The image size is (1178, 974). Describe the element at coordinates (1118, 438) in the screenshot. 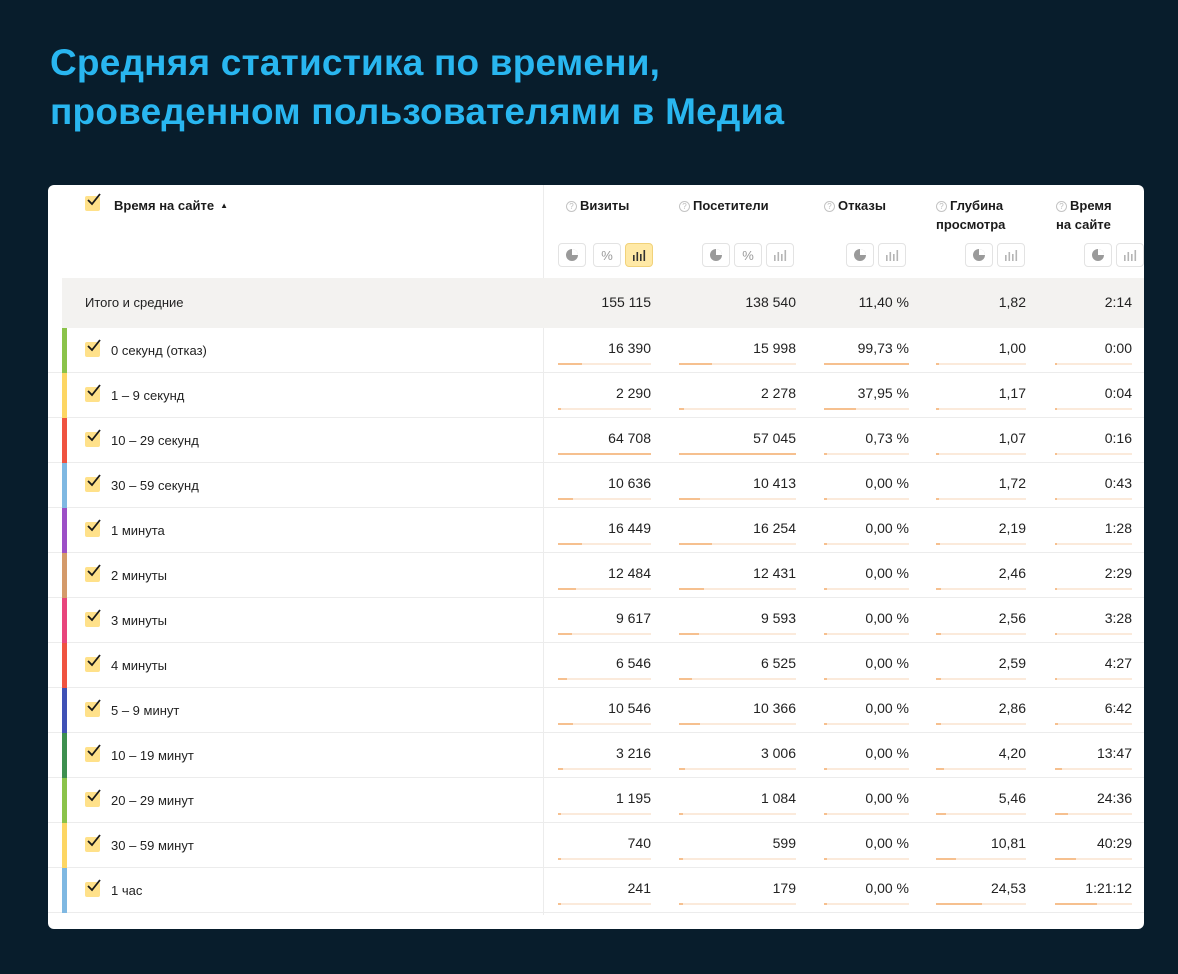

I see `cell-time: 0:16` at that location.